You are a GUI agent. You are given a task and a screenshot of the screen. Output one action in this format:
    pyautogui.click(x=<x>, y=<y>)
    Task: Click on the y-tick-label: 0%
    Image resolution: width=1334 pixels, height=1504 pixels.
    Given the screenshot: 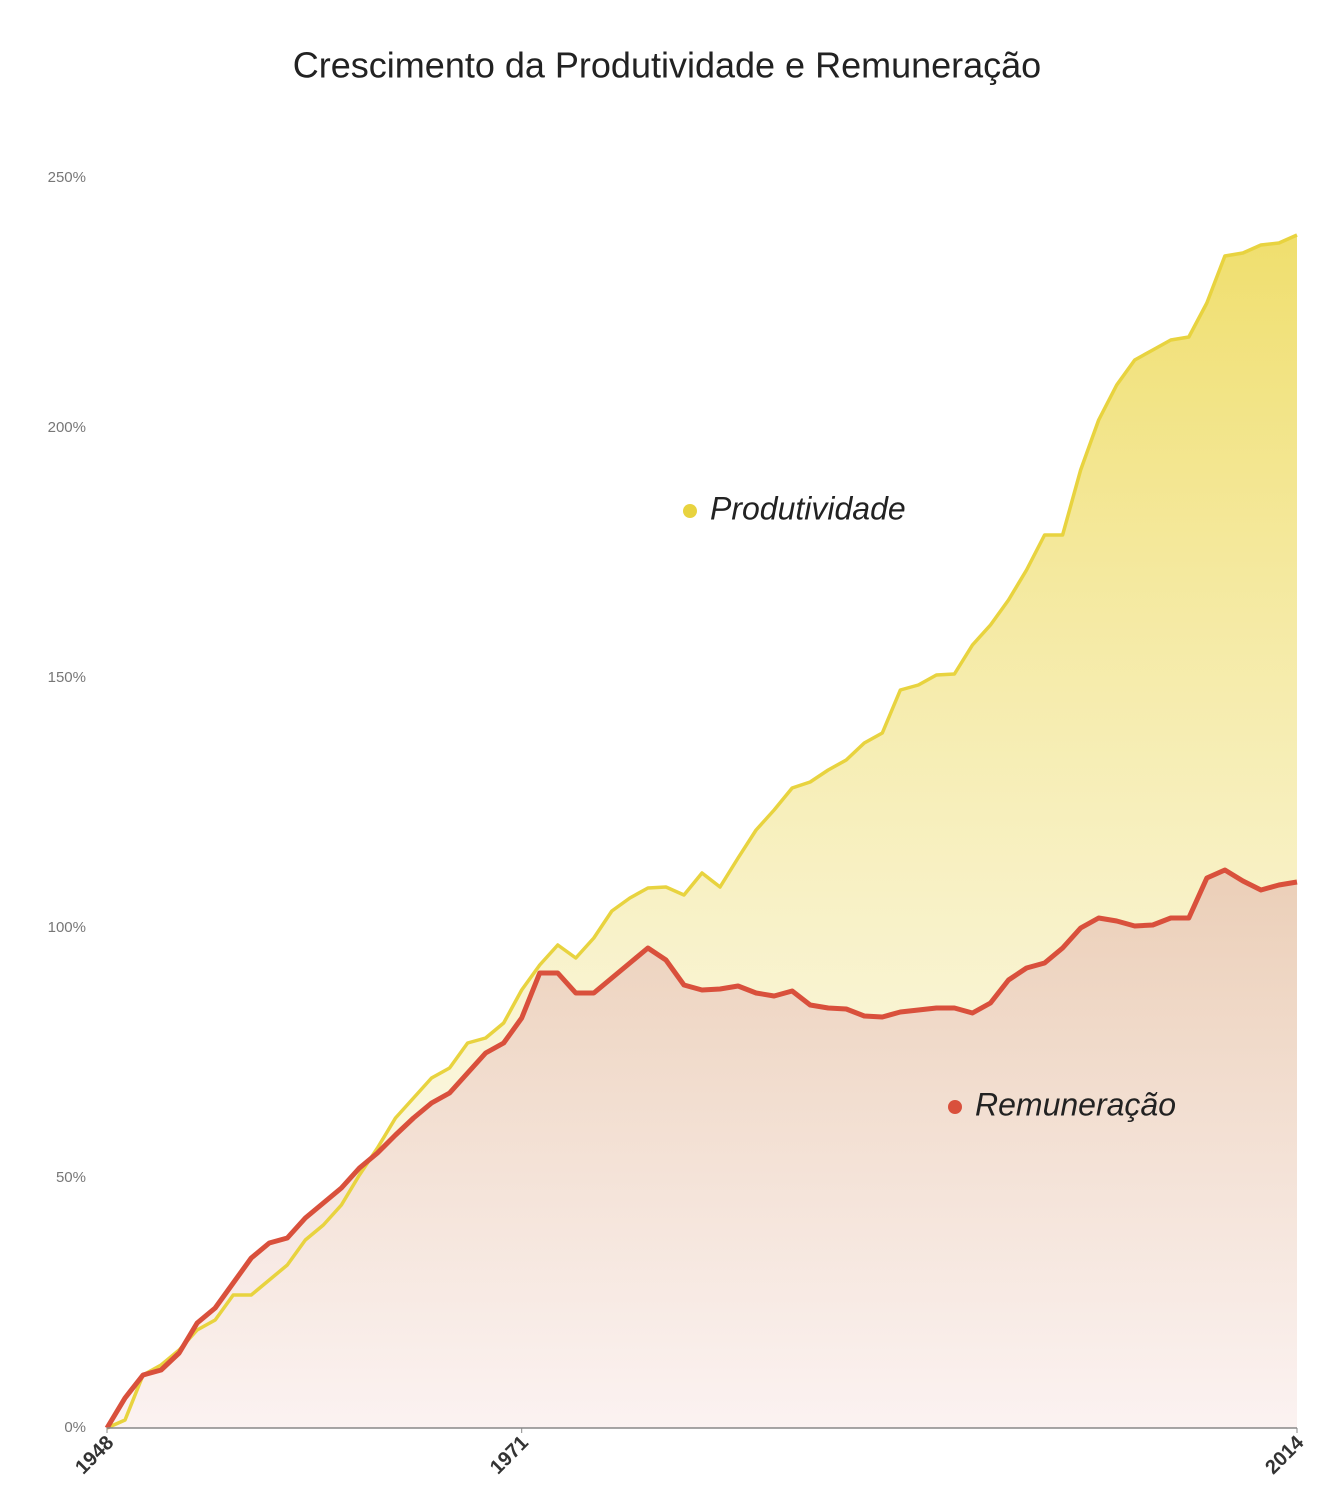 What is the action you would take?
    pyautogui.click(x=75, y=1427)
    